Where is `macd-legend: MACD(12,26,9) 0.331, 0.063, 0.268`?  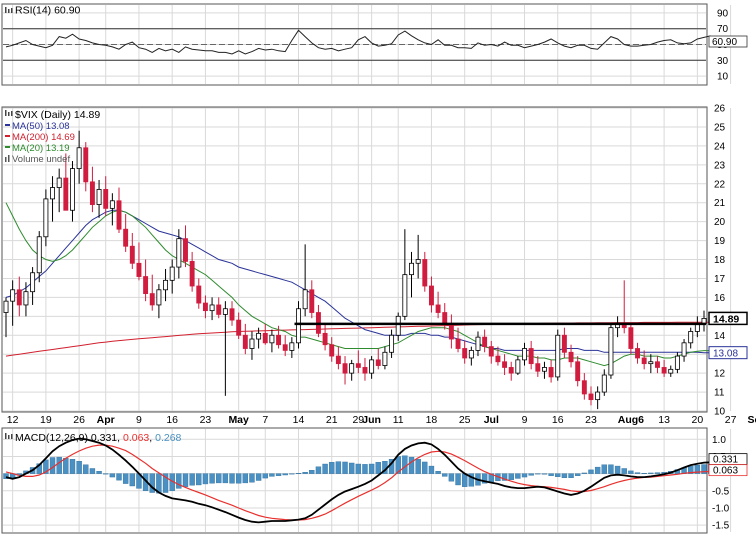
macd-legend: MACD(12,26,9) 0.331, 0.063, 0.268 is located at coordinates (93, 438).